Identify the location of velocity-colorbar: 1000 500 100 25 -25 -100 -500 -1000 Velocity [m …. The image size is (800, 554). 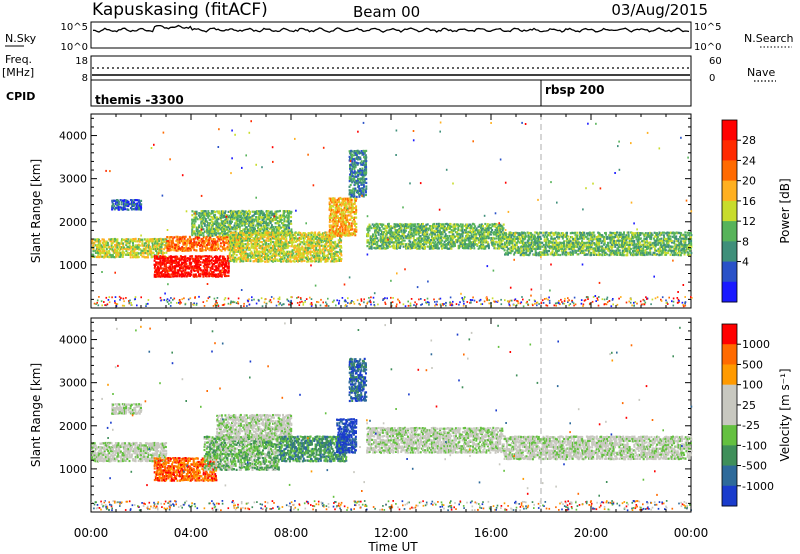
(756, 415).